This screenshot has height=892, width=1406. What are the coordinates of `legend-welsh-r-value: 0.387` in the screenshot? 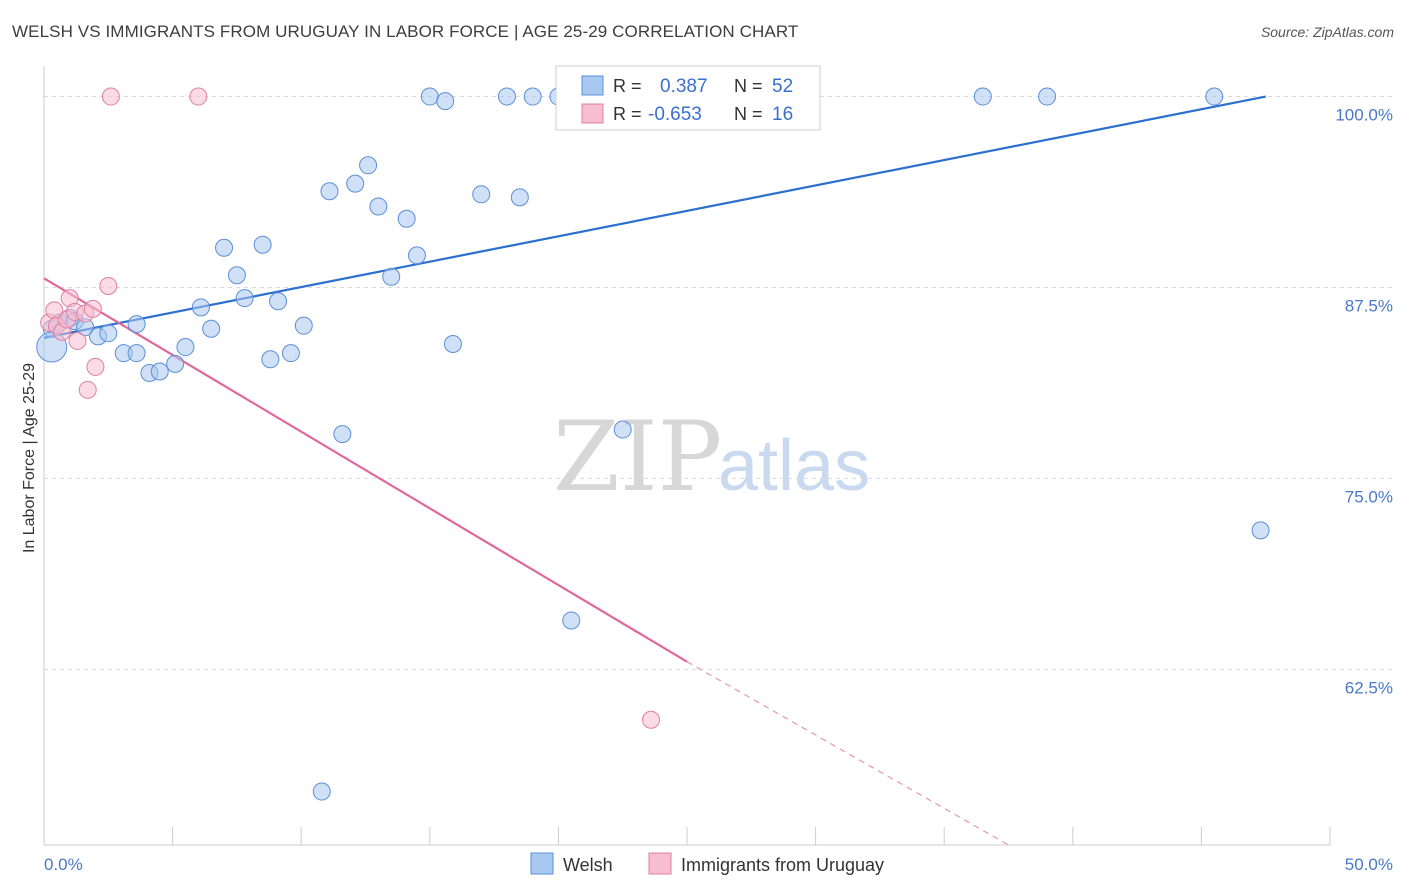 It's located at (684, 86).